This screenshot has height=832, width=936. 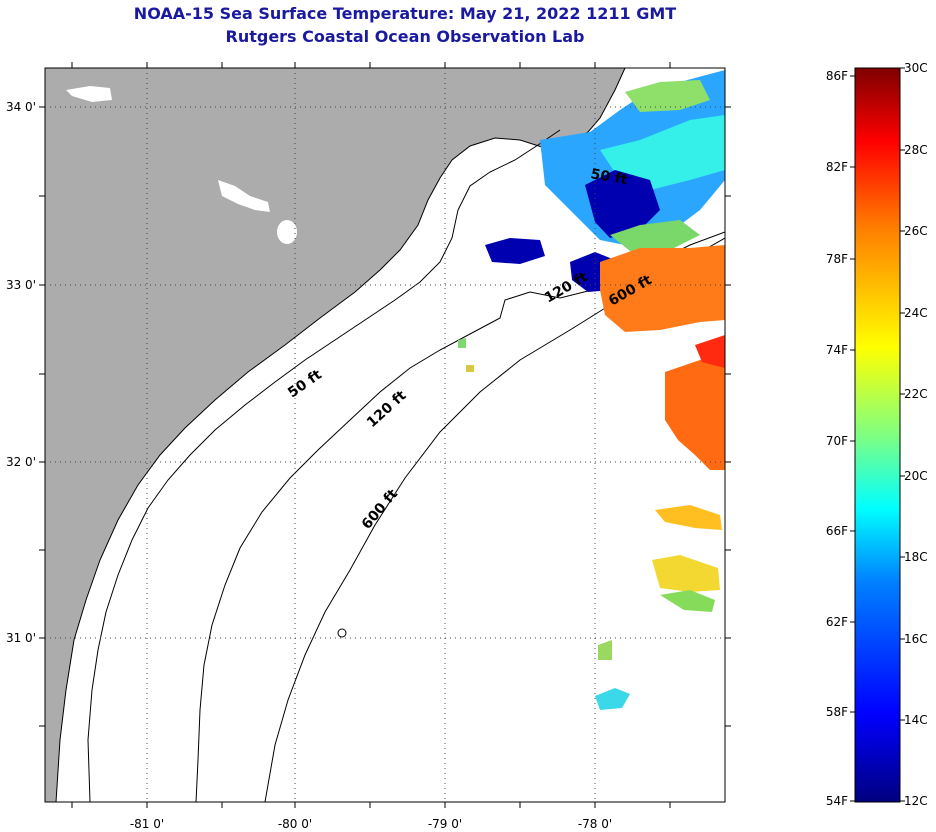 I want to click on lat-label: 31 0', so click(x=21, y=638).